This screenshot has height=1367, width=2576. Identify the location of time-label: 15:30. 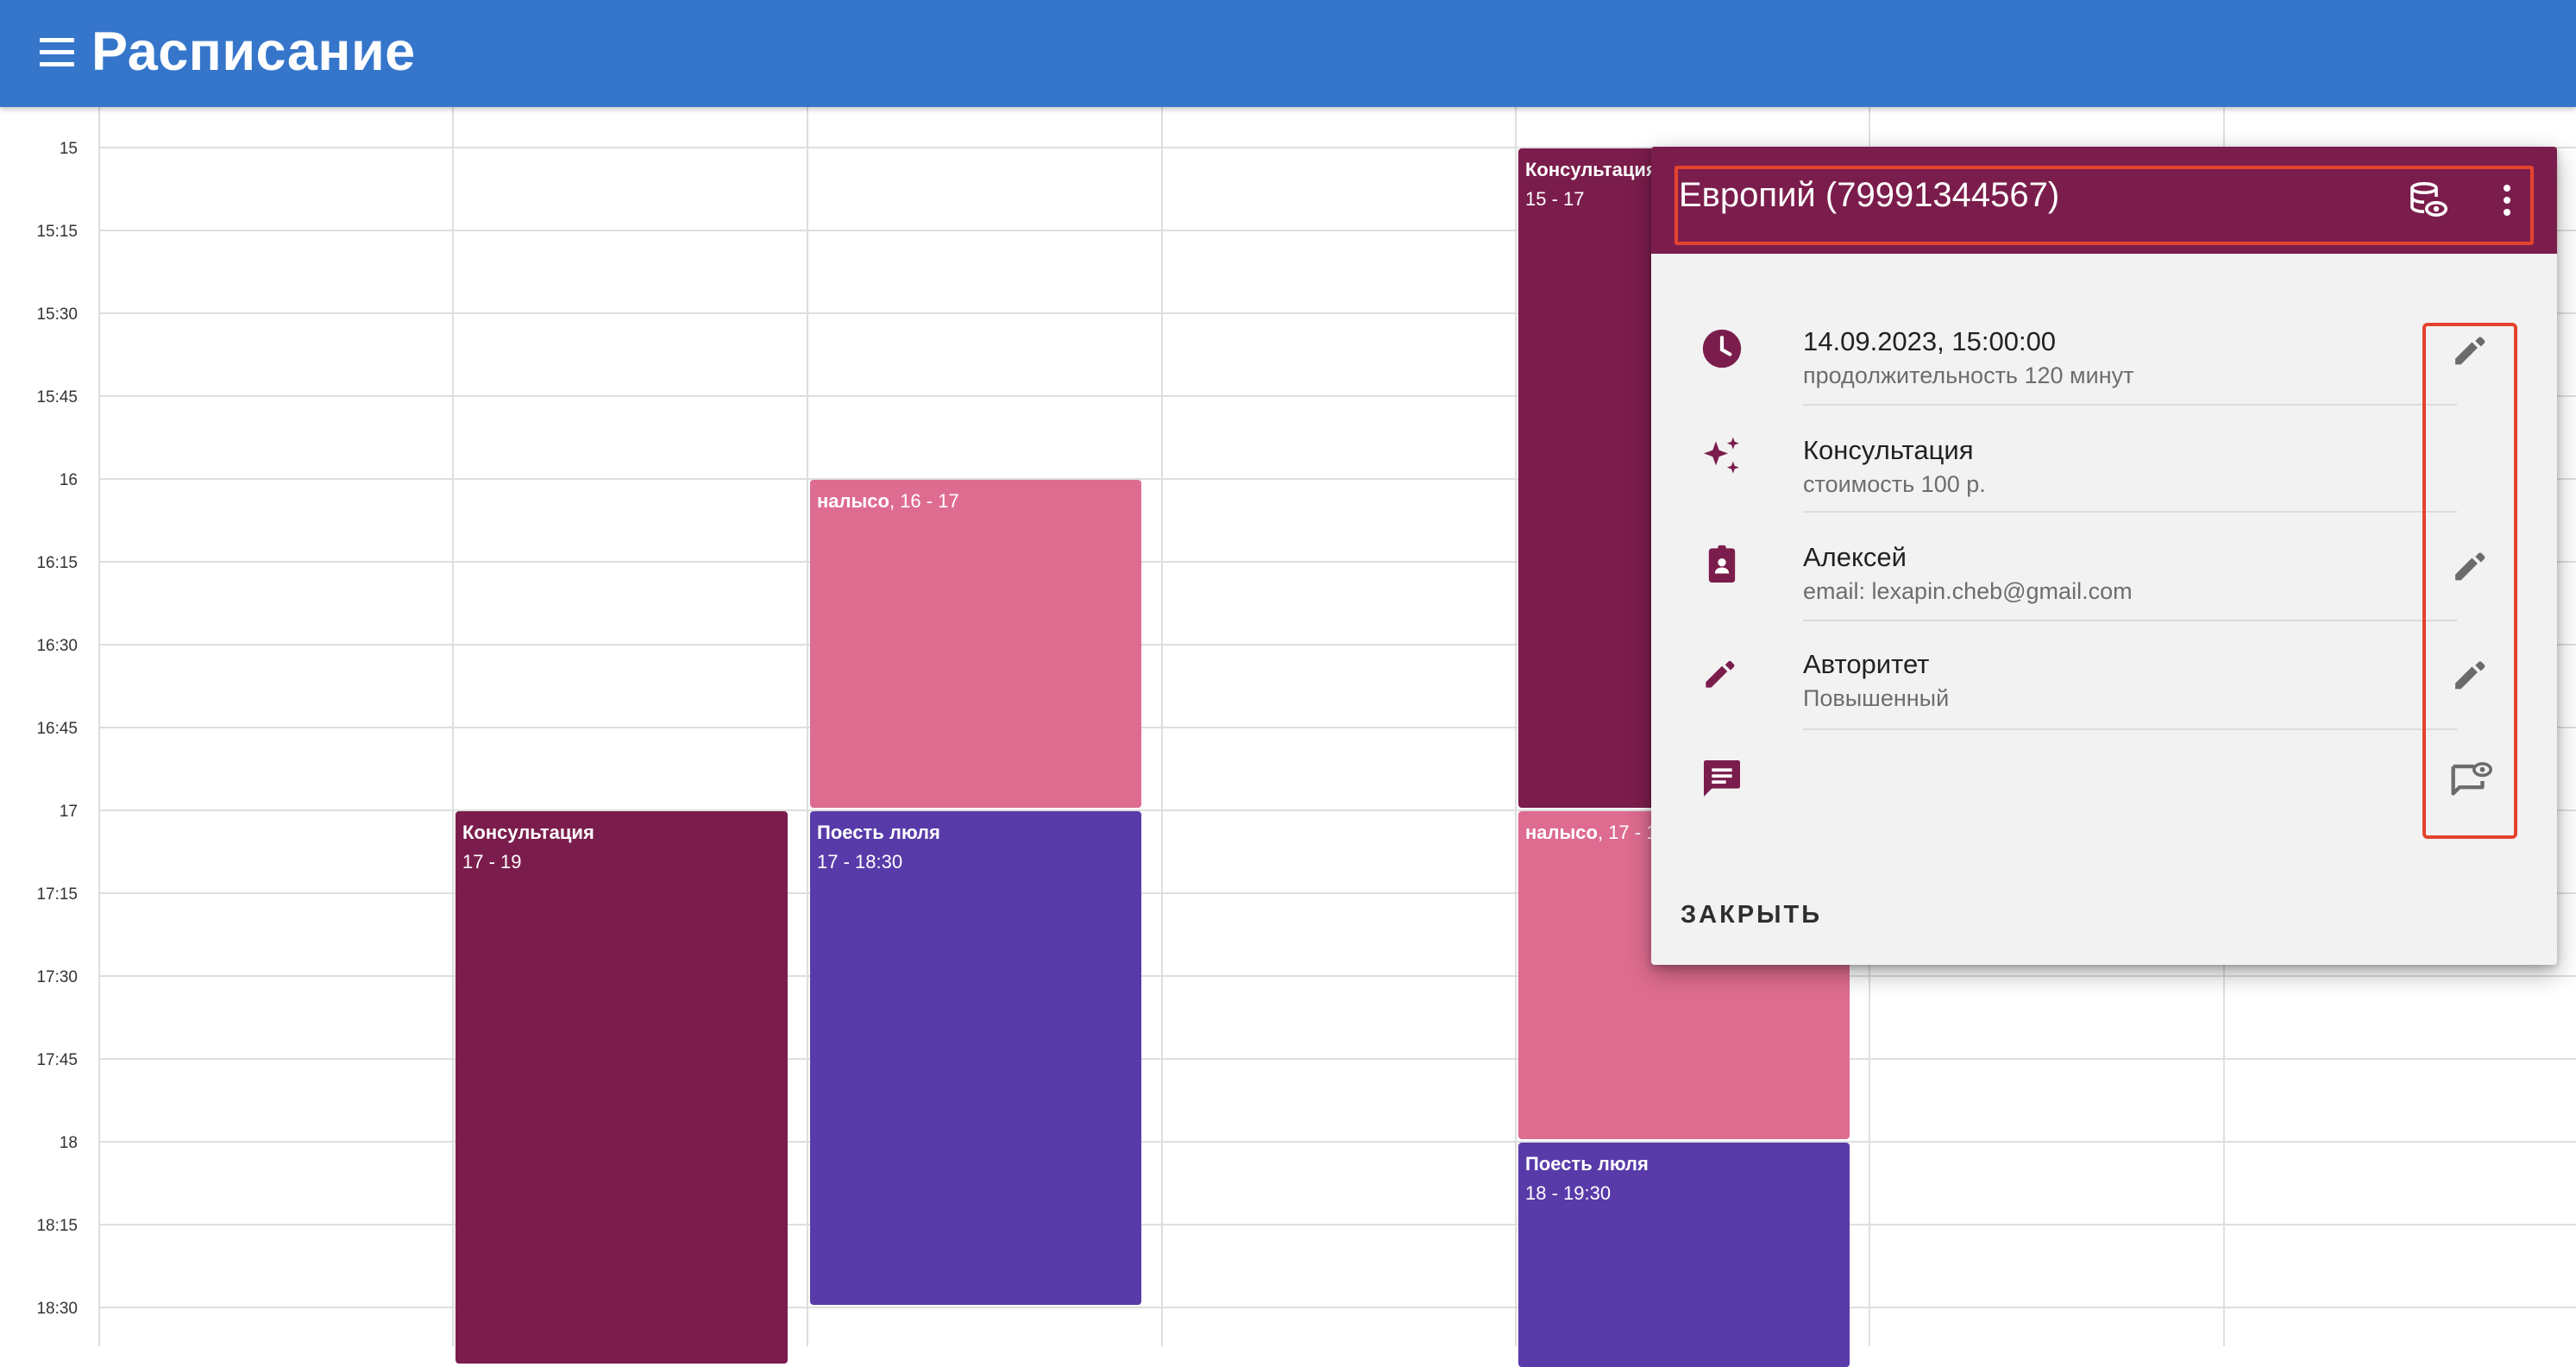
(57, 315).